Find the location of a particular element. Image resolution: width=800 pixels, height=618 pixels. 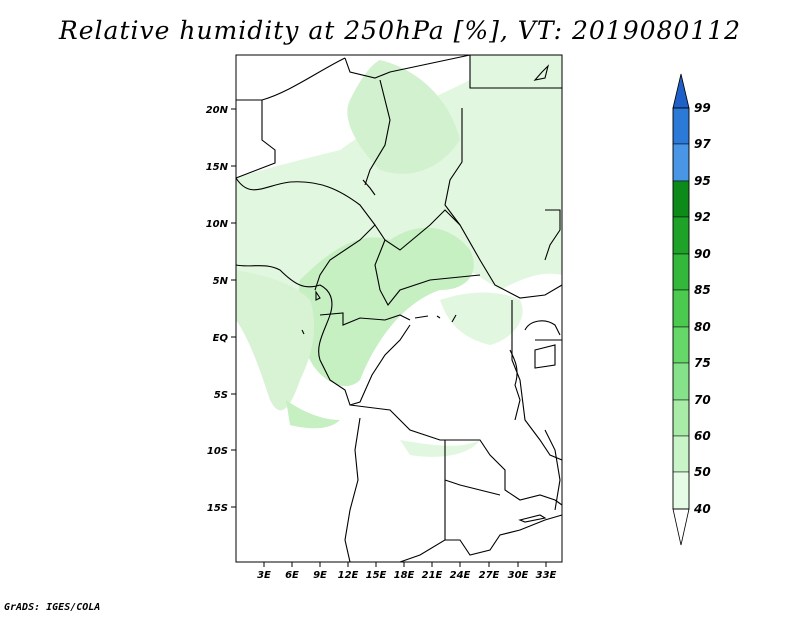

colorbar-label: 70 is located at coordinates (702, 400).